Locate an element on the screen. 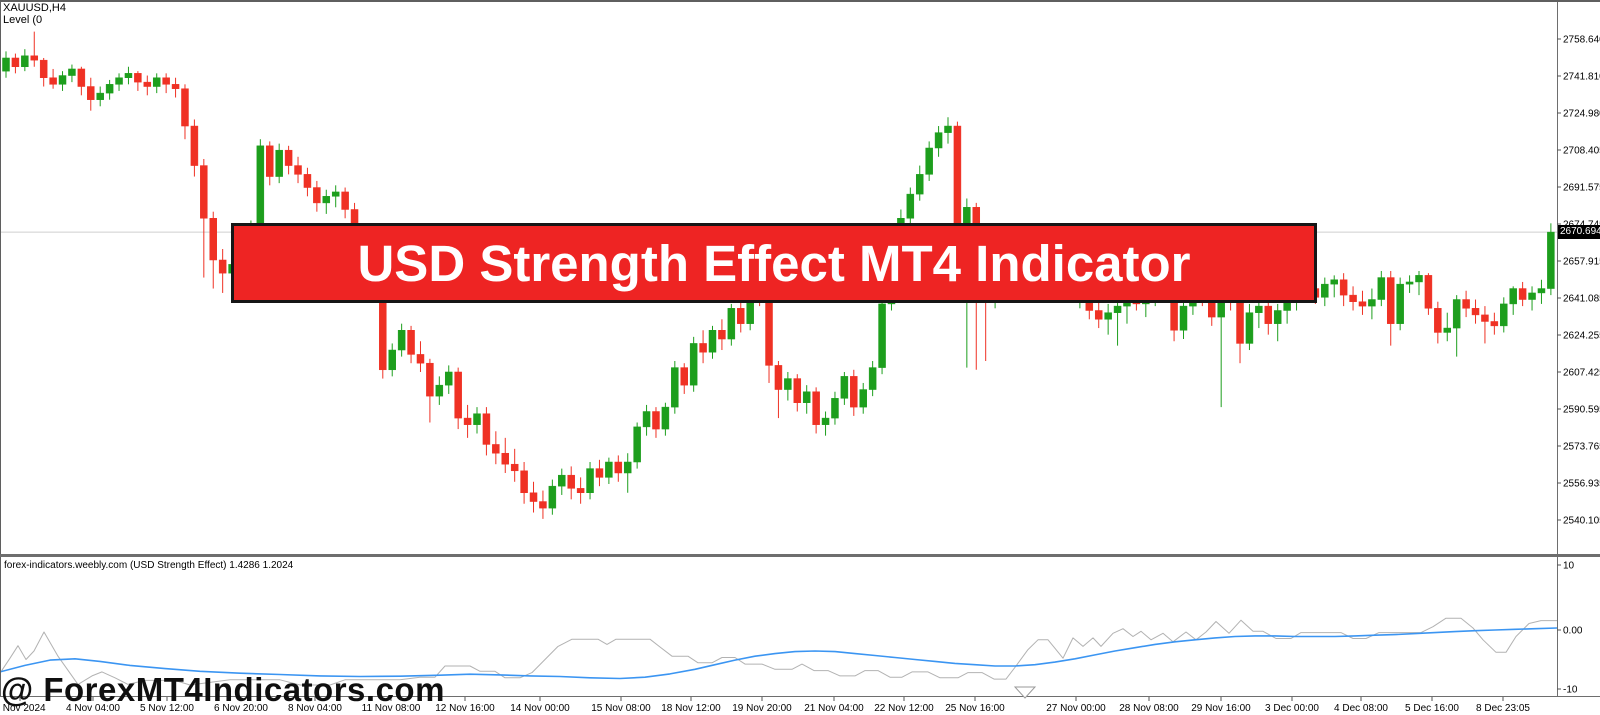 The width and height of the screenshot is (1600, 715). price-axis-label: 2641.085 is located at coordinates (1581, 299).